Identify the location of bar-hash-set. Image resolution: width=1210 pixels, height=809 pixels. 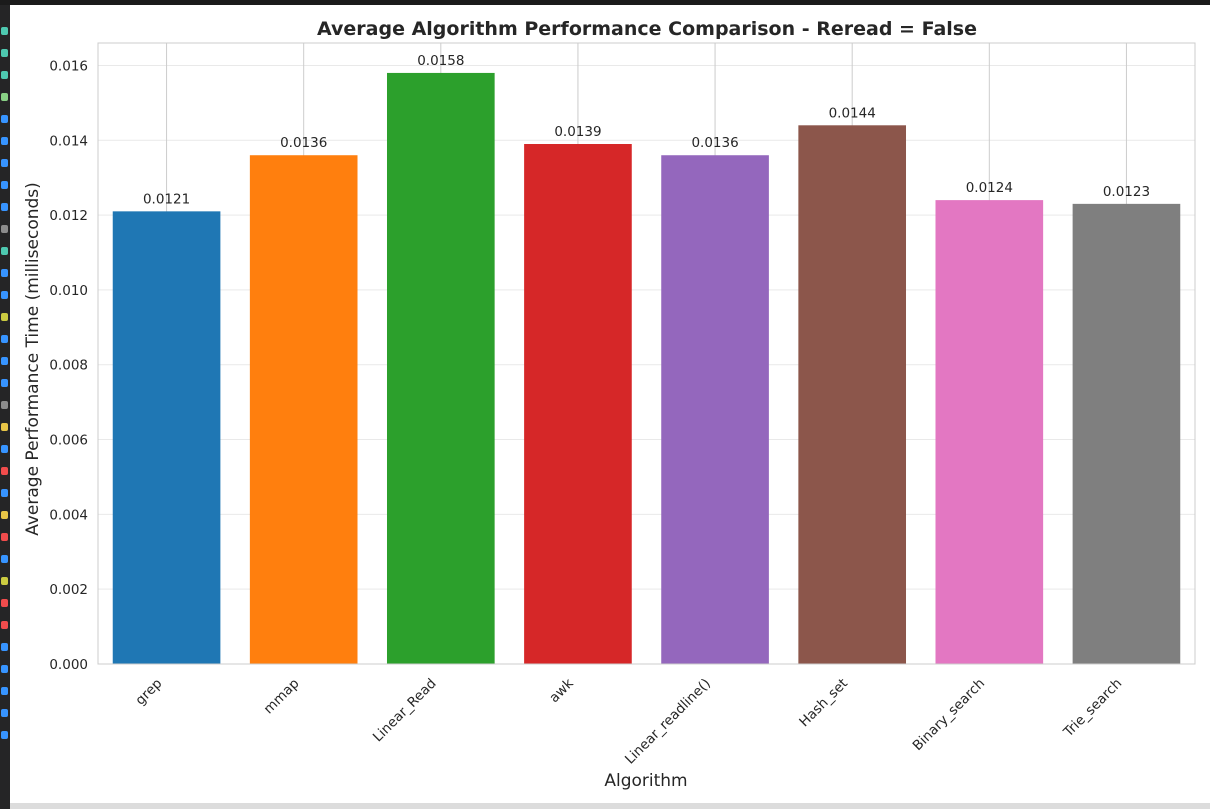
(852, 394).